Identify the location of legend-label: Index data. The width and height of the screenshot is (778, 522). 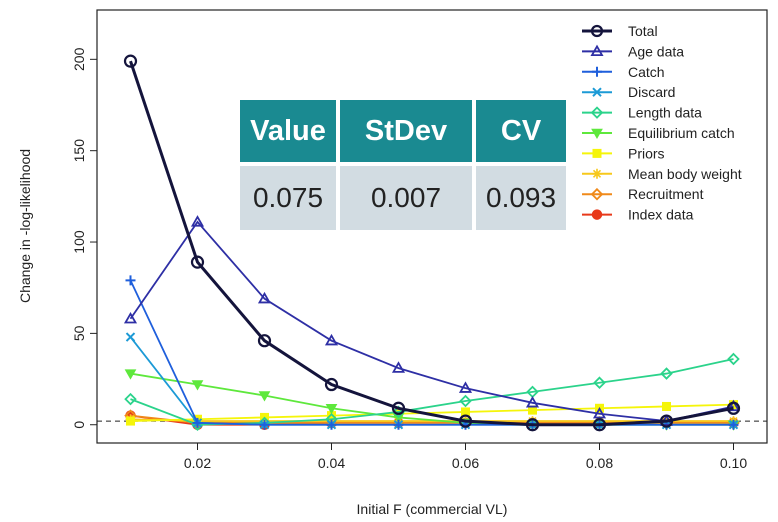
(661, 215).